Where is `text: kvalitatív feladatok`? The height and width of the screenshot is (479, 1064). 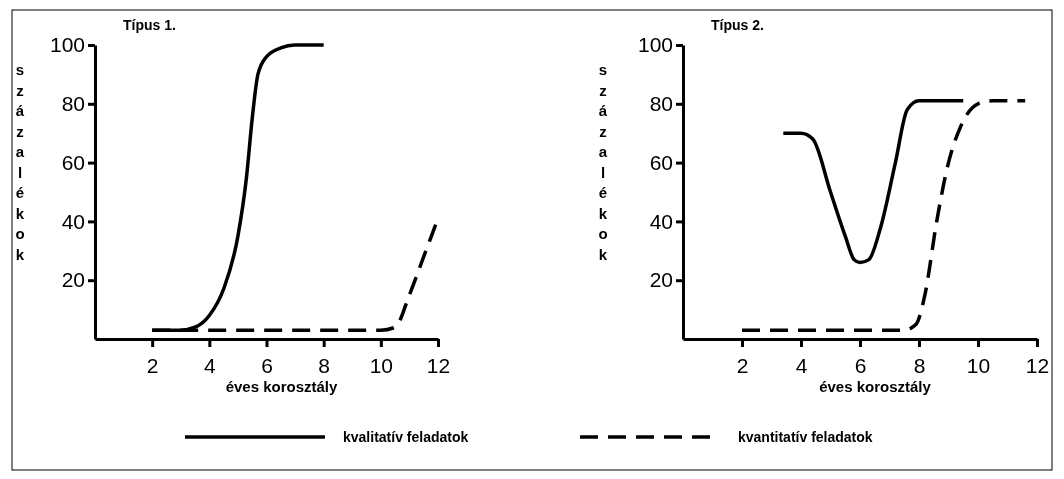
text: kvalitatív feladatok is located at coordinates (406, 437).